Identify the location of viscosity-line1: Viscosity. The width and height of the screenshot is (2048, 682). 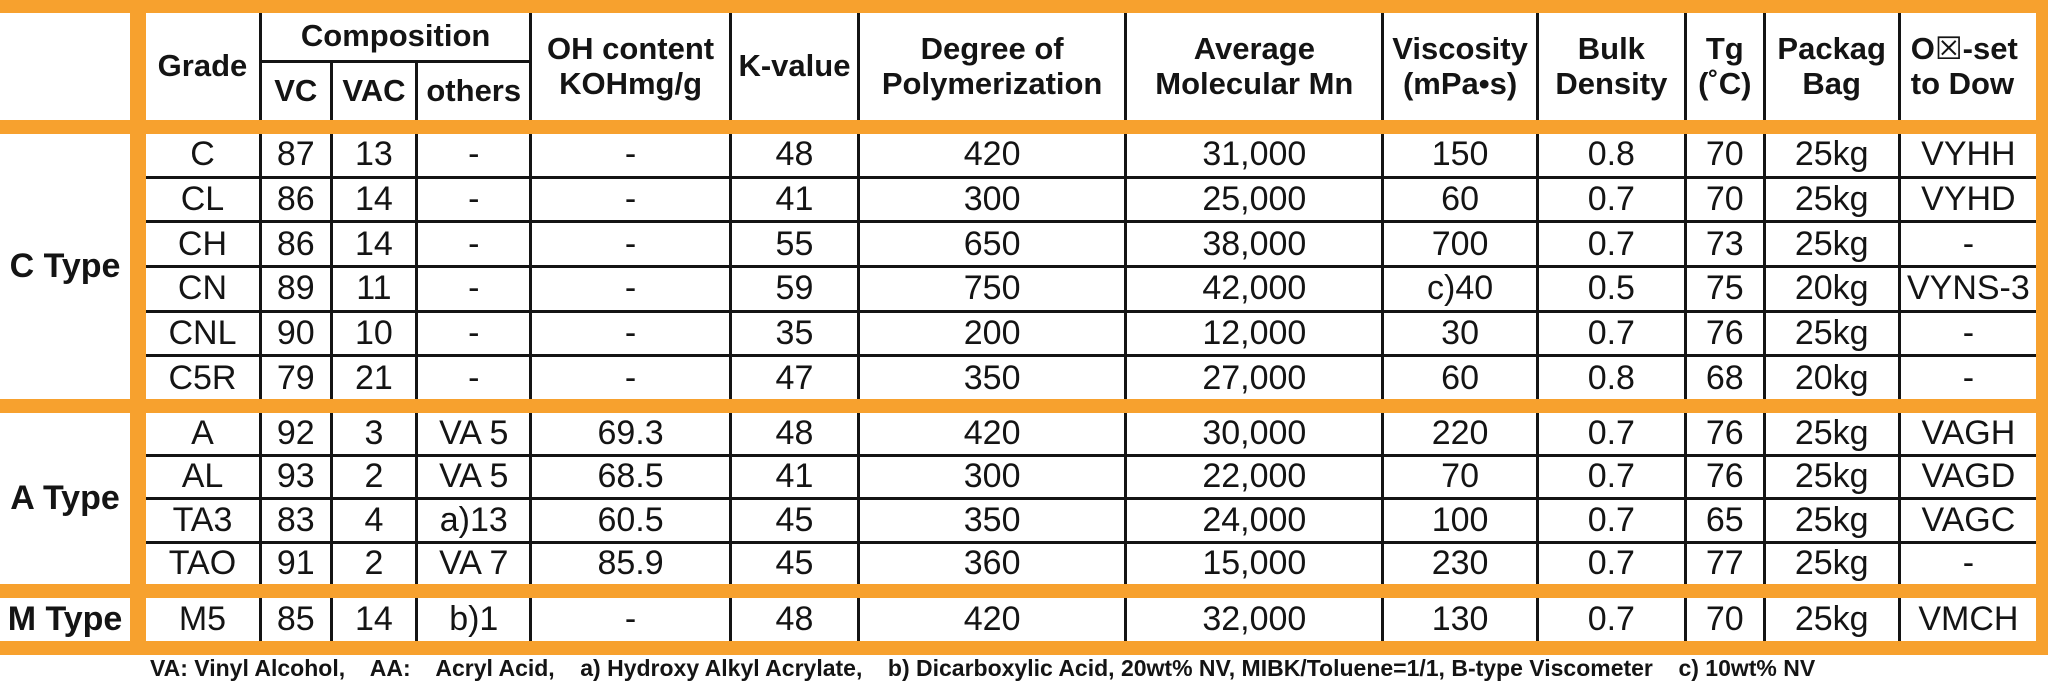
(1460, 48).